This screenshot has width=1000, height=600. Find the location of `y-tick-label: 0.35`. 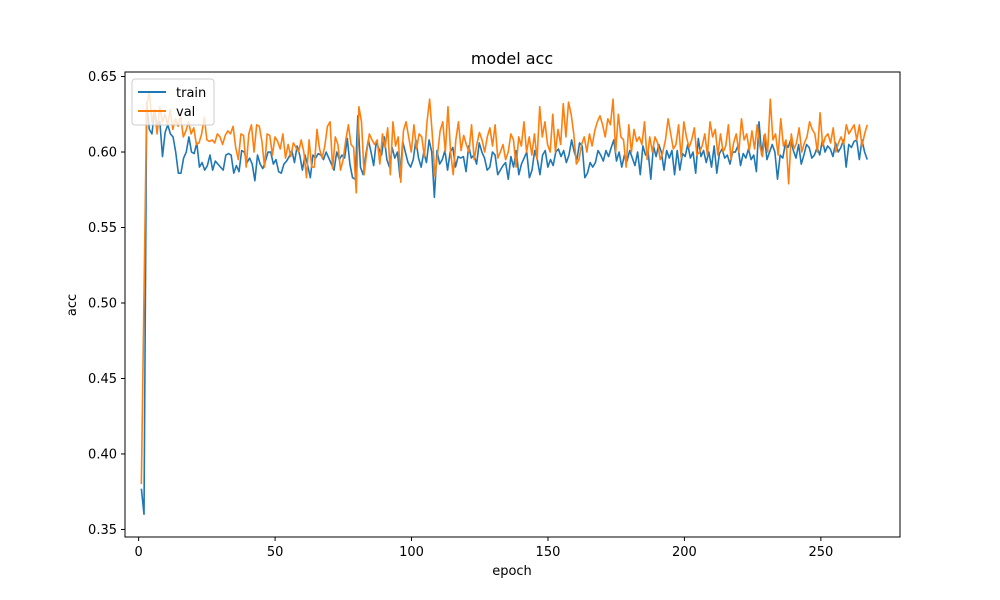

y-tick-label: 0.35 is located at coordinates (102, 530).